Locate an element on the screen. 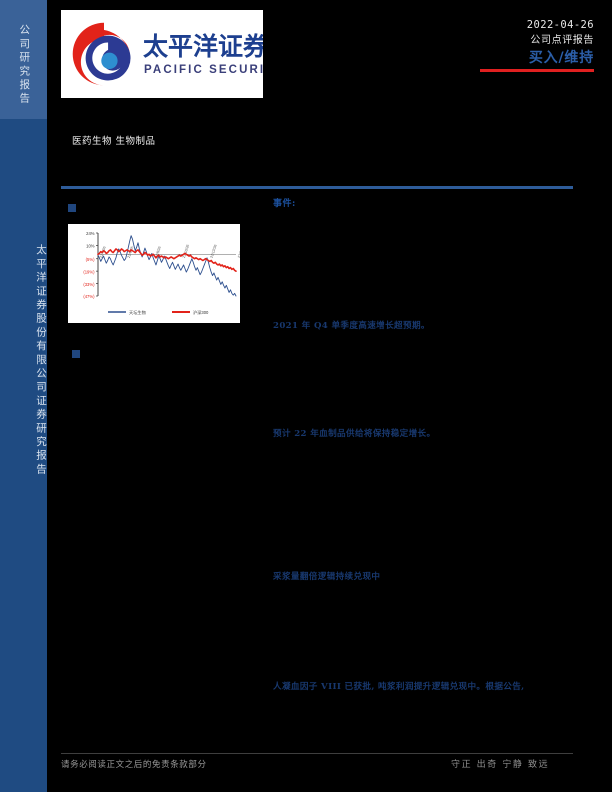 This screenshot has height=792, width=612. section-bullet-below-chart is located at coordinates (76, 354).